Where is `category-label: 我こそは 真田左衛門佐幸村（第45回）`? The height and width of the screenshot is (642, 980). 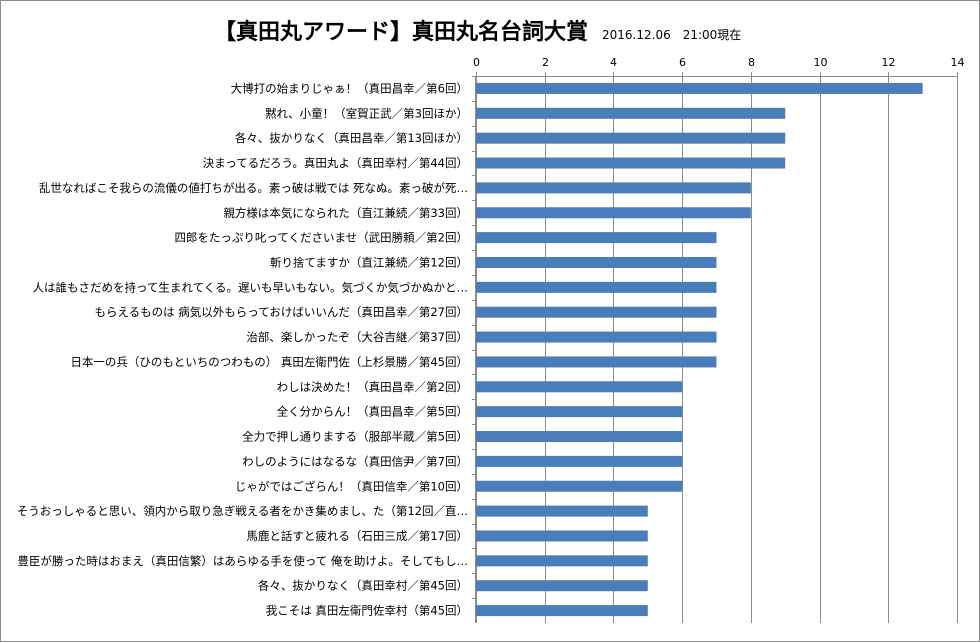
category-label: 我こそは 真田左衛門佐幸村（第45回） is located at coordinates (367, 611).